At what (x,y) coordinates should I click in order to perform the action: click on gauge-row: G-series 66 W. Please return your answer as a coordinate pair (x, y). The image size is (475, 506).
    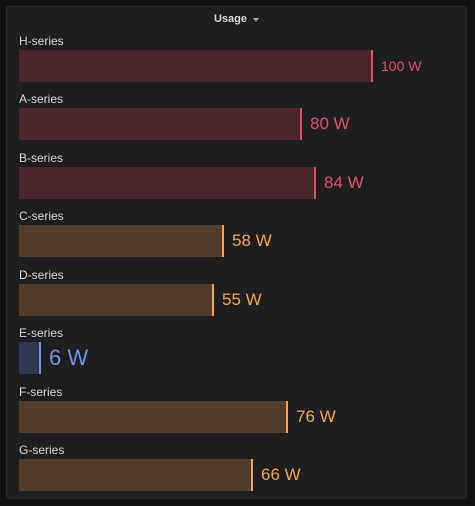
    Looking at the image, I should click on (239, 468).